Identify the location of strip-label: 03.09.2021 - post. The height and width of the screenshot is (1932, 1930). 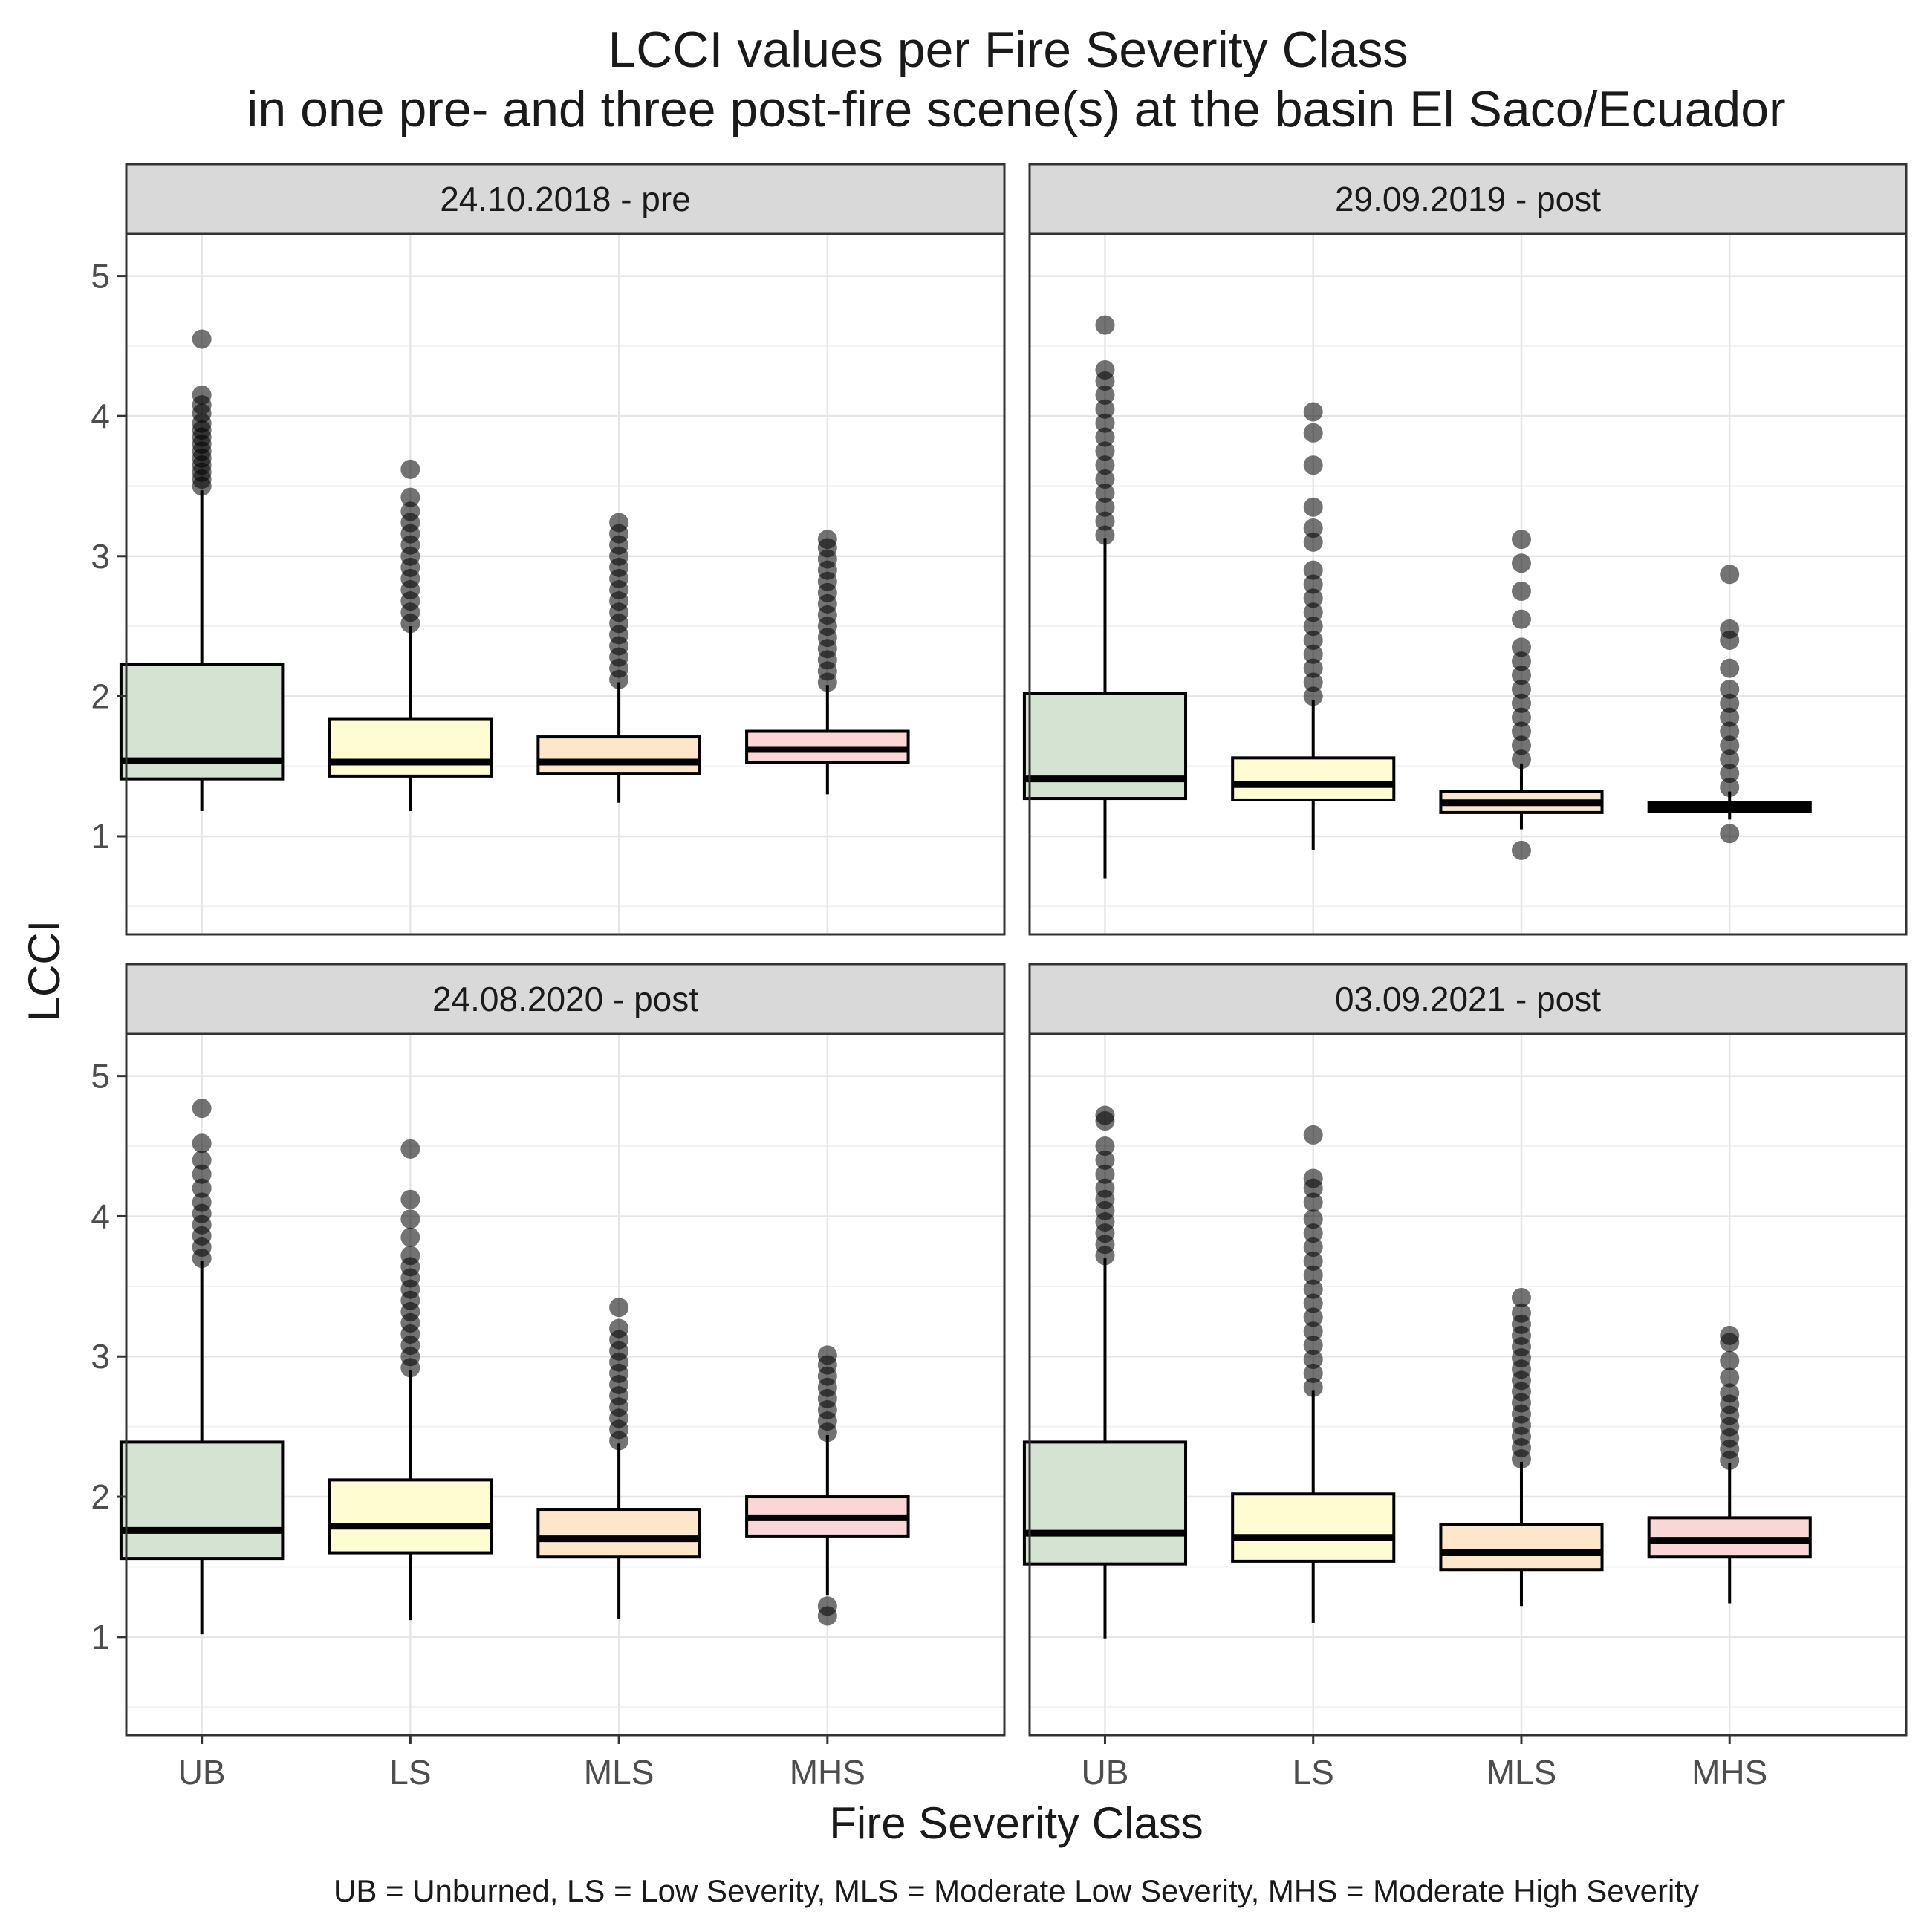
(1468, 999).